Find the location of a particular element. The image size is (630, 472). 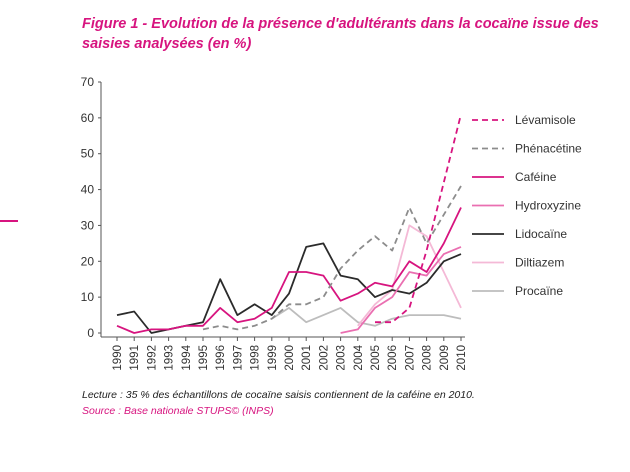

series-line-caféine is located at coordinates (289, 270).